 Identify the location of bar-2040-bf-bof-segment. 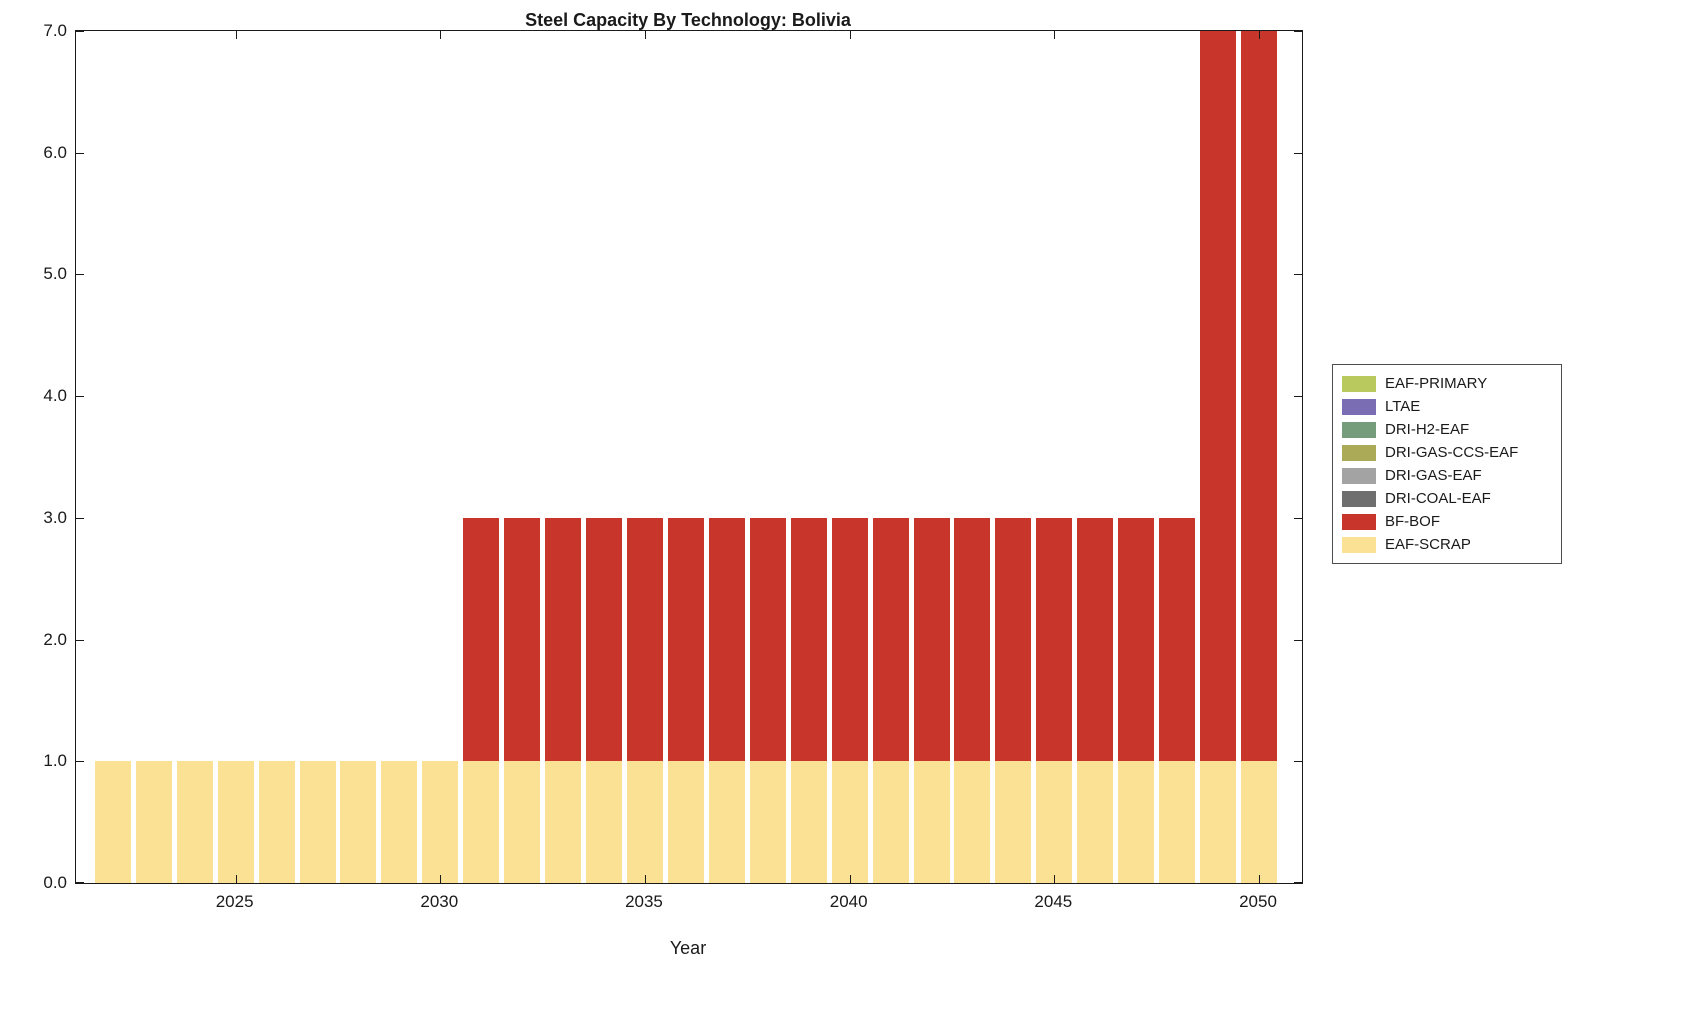
(849, 639).